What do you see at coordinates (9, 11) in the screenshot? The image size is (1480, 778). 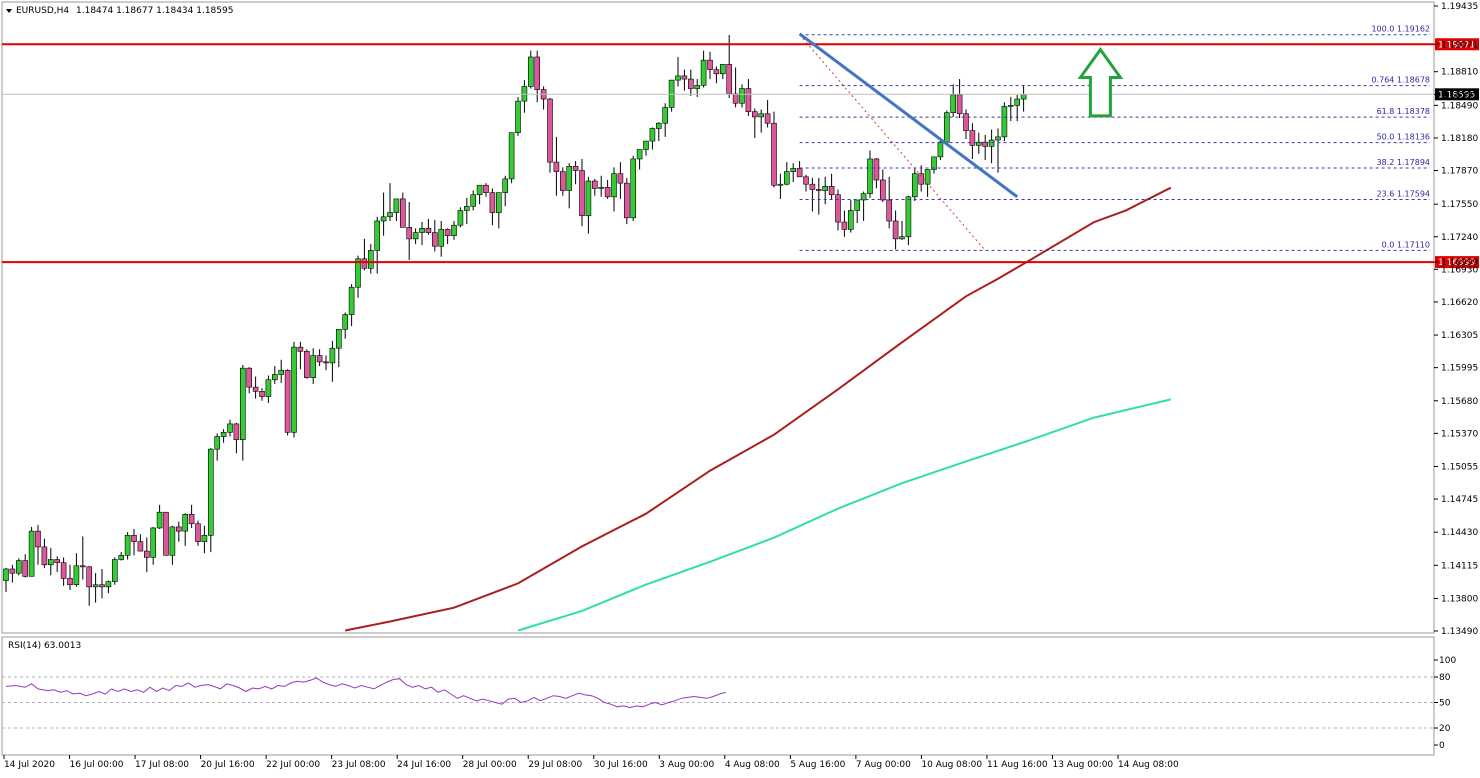 I see `dropdown-triangle-icon` at bounding box center [9, 11].